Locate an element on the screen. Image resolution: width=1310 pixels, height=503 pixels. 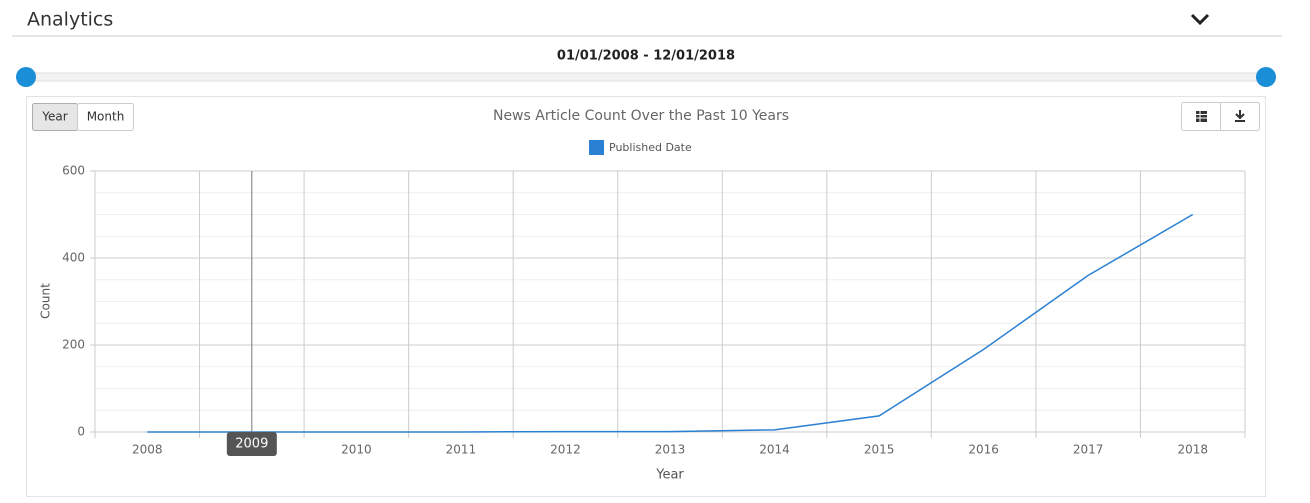
y-tick-label: 0 is located at coordinates (81, 432).